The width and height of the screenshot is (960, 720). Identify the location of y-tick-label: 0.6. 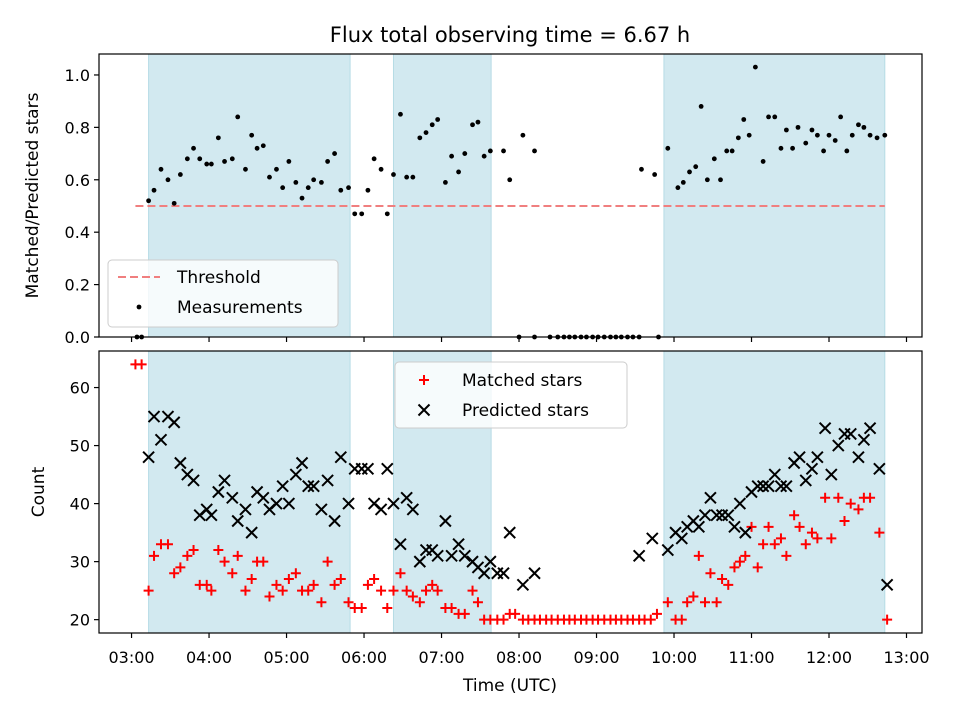
(77, 180).